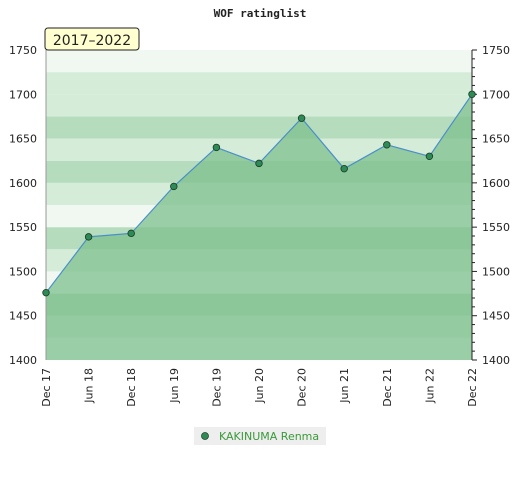  I want to click on y-tick-label-right: 1550, so click(496, 227).